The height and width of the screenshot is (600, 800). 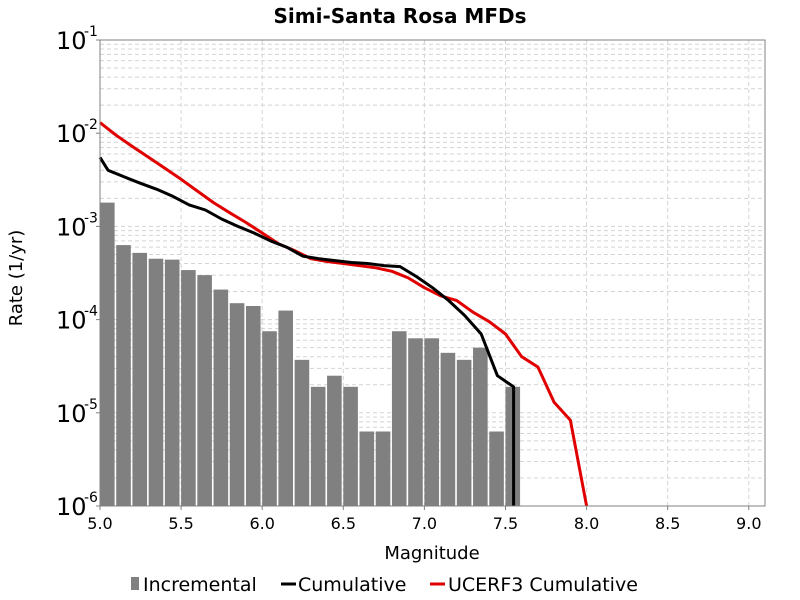 What do you see at coordinates (343, 523) in the screenshot?
I see `x-tick-label: 6.5` at bounding box center [343, 523].